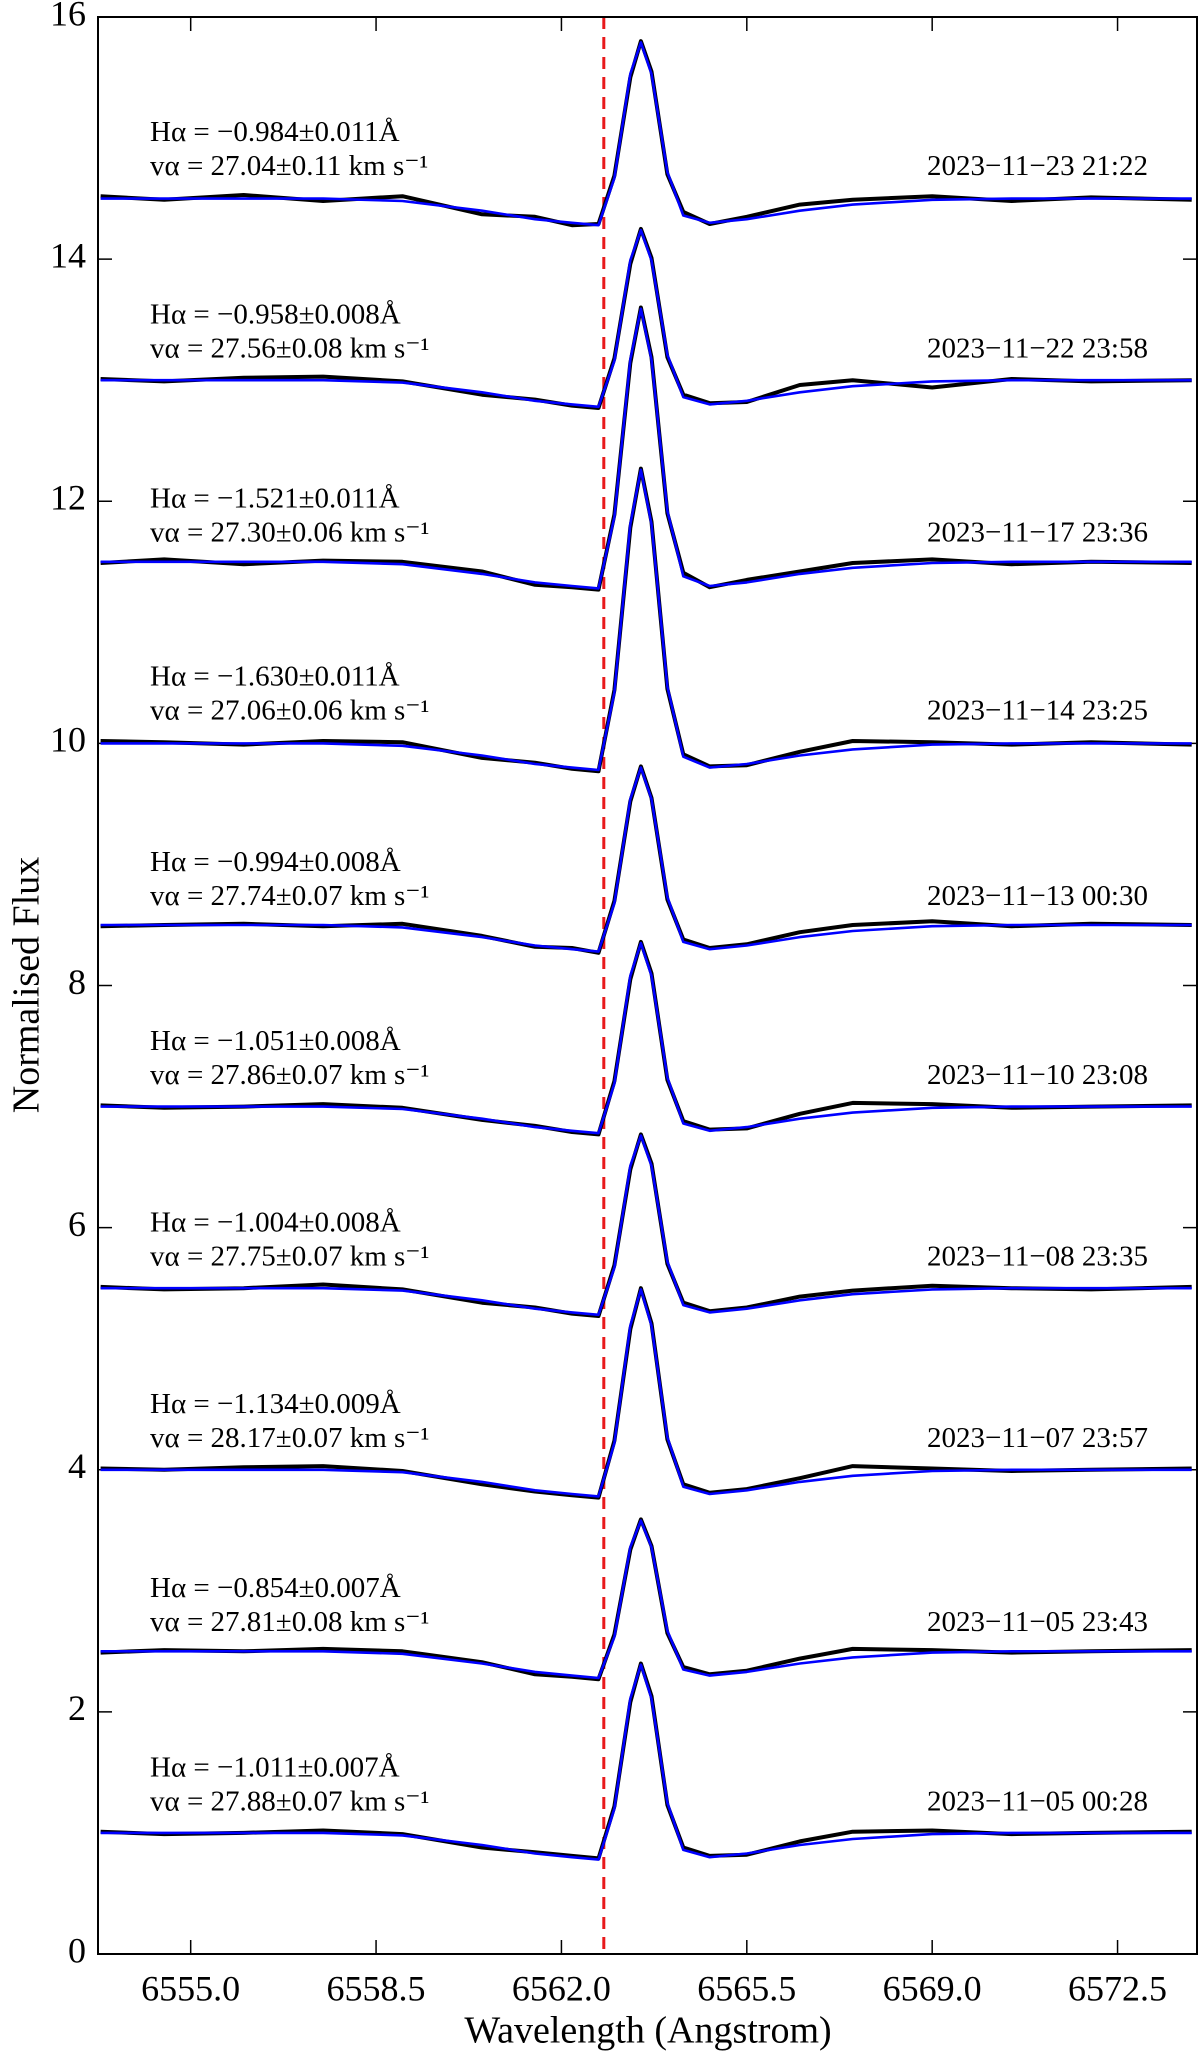 The width and height of the screenshot is (1200, 2061). I want to click on v-alpha-label: vα = 27.74±0.07 km s⁻¹, so click(289, 896).